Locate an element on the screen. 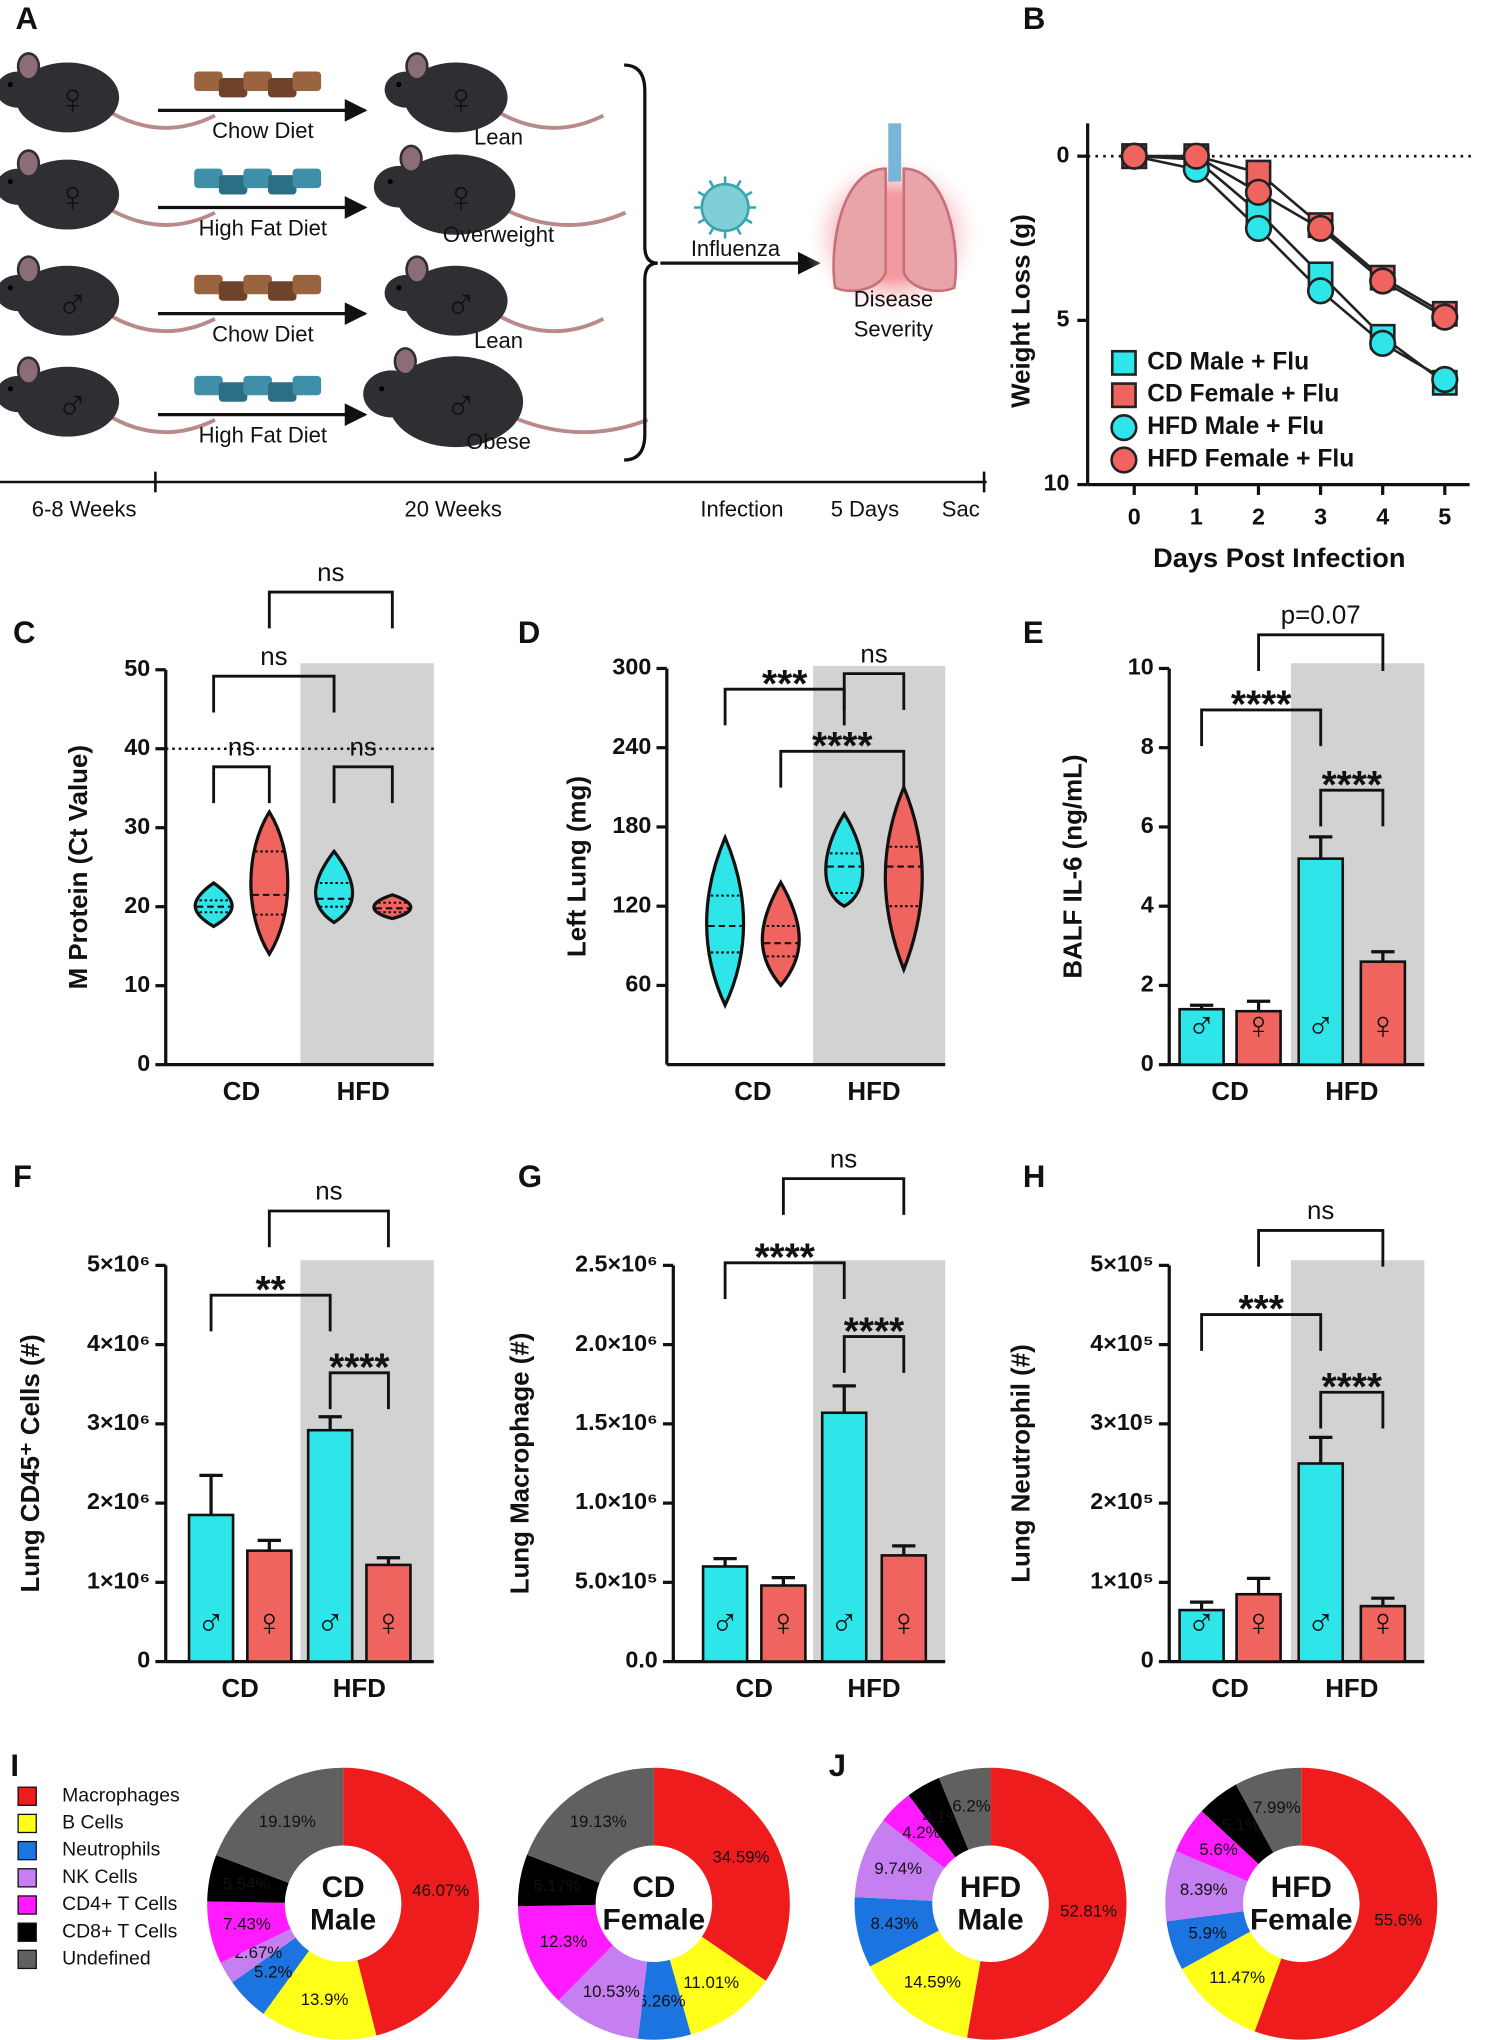 The height and width of the screenshot is (2040, 1502). timeline-label: Sac is located at coordinates (961, 508).